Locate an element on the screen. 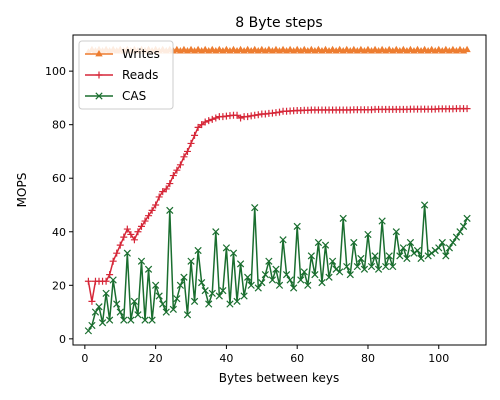 The image size is (500, 400). legend-marker-cas is located at coordinates (99, 96).